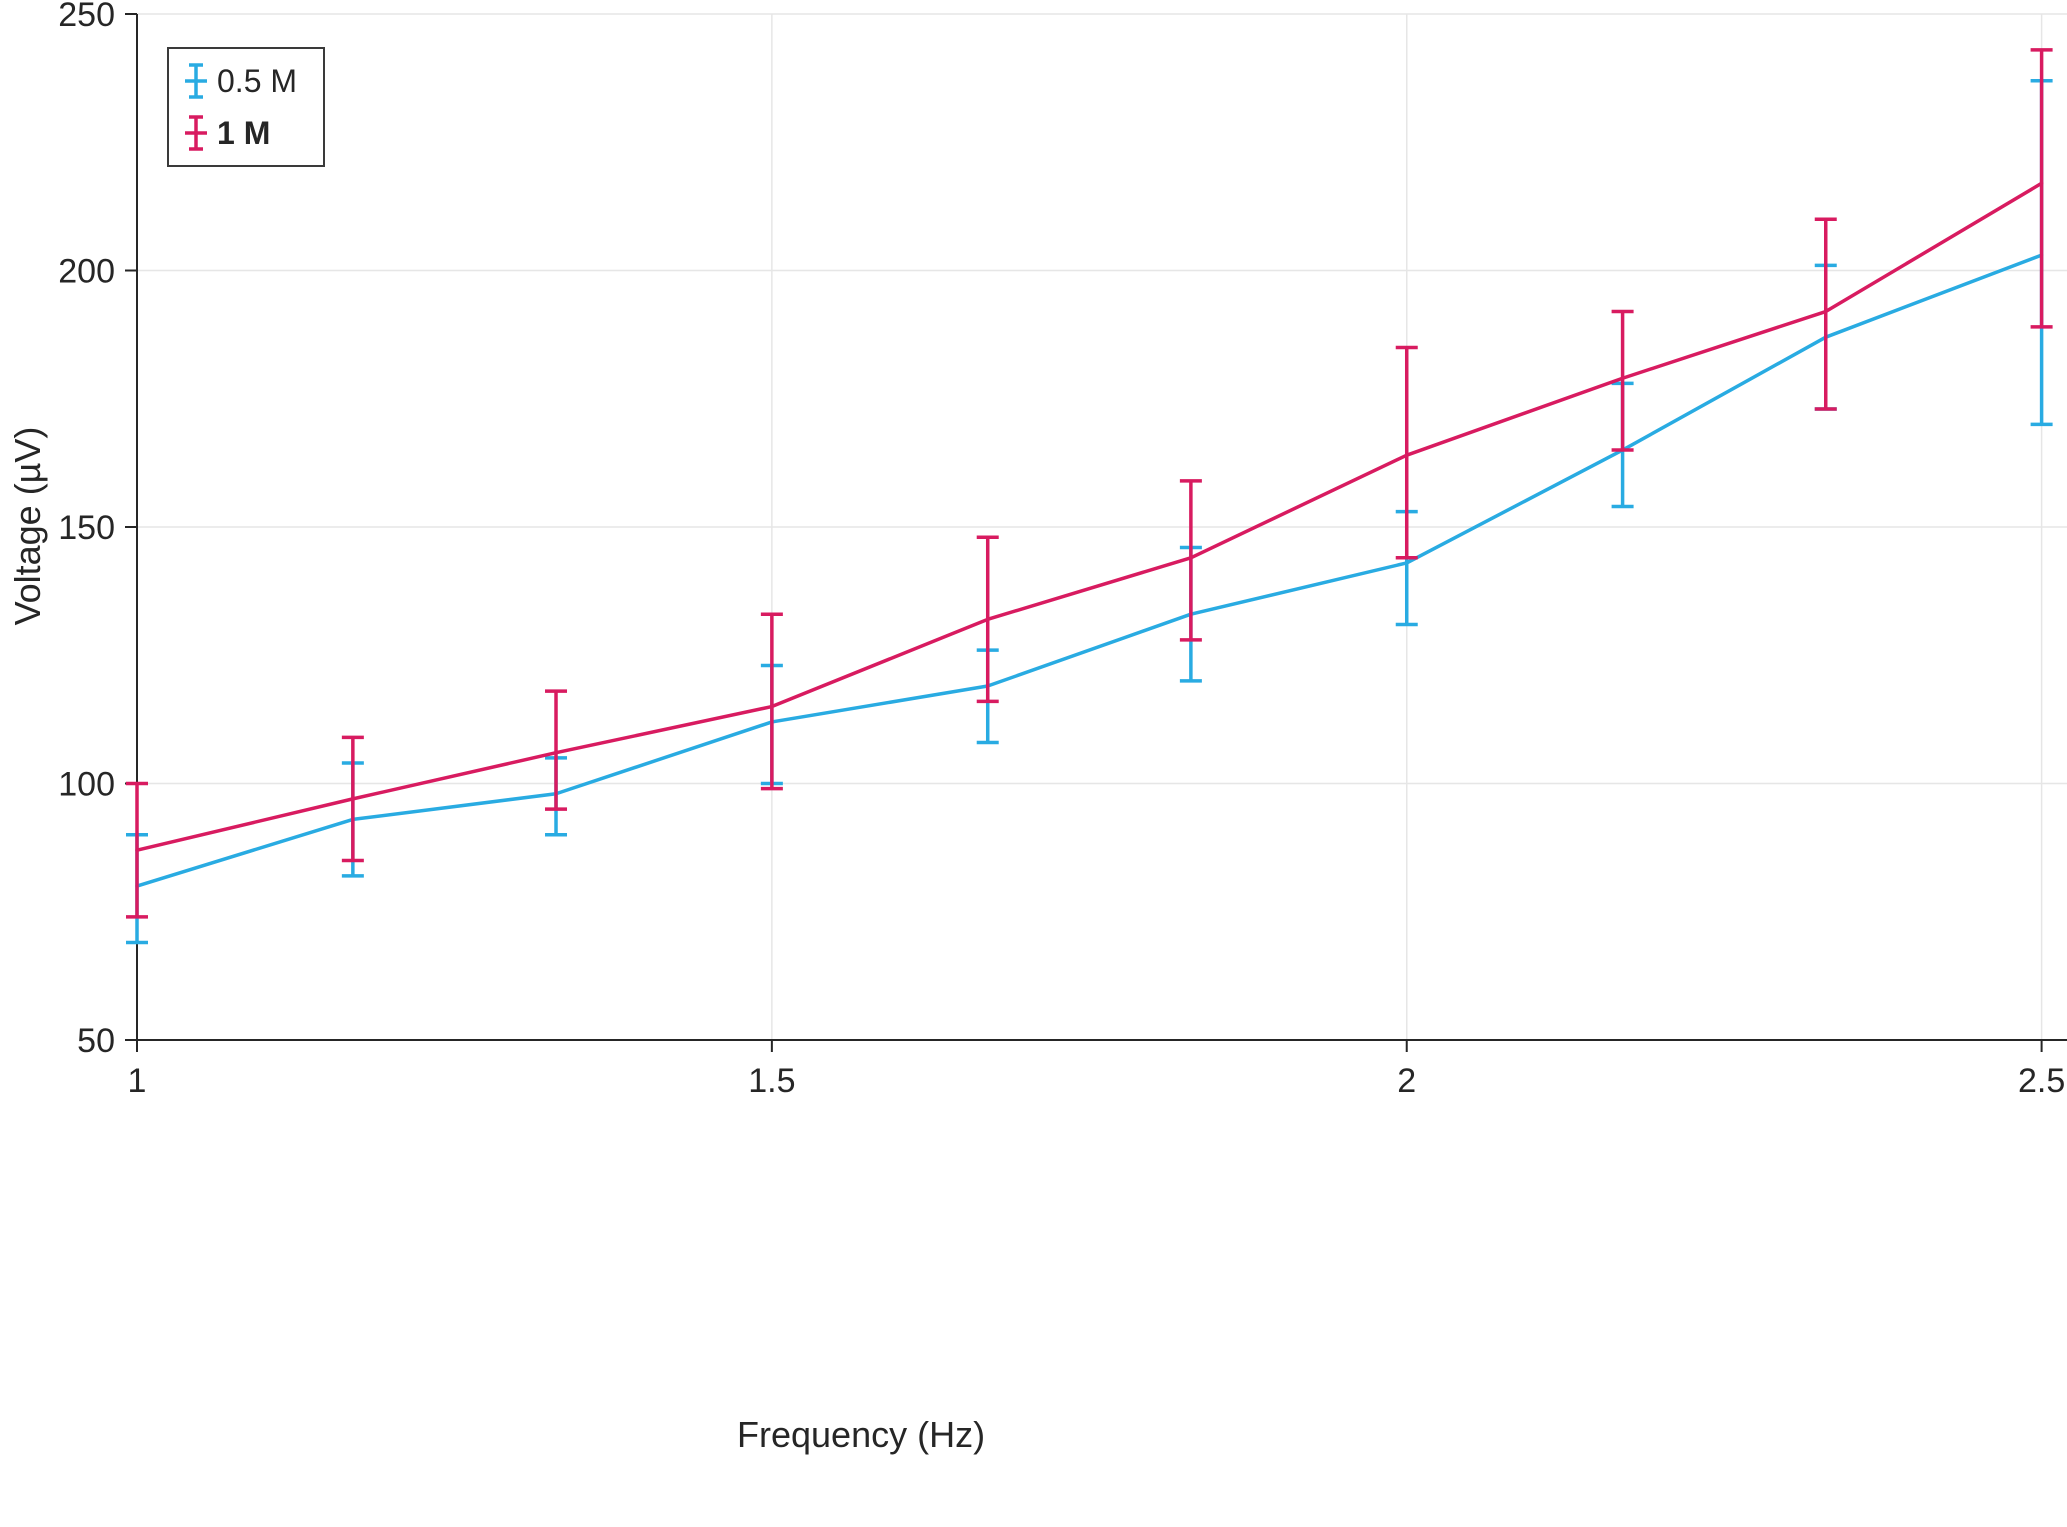 The height and width of the screenshot is (1527, 2067). Describe the element at coordinates (244, 132) in the screenshot. I see `legend-label: 1 M` at that location.